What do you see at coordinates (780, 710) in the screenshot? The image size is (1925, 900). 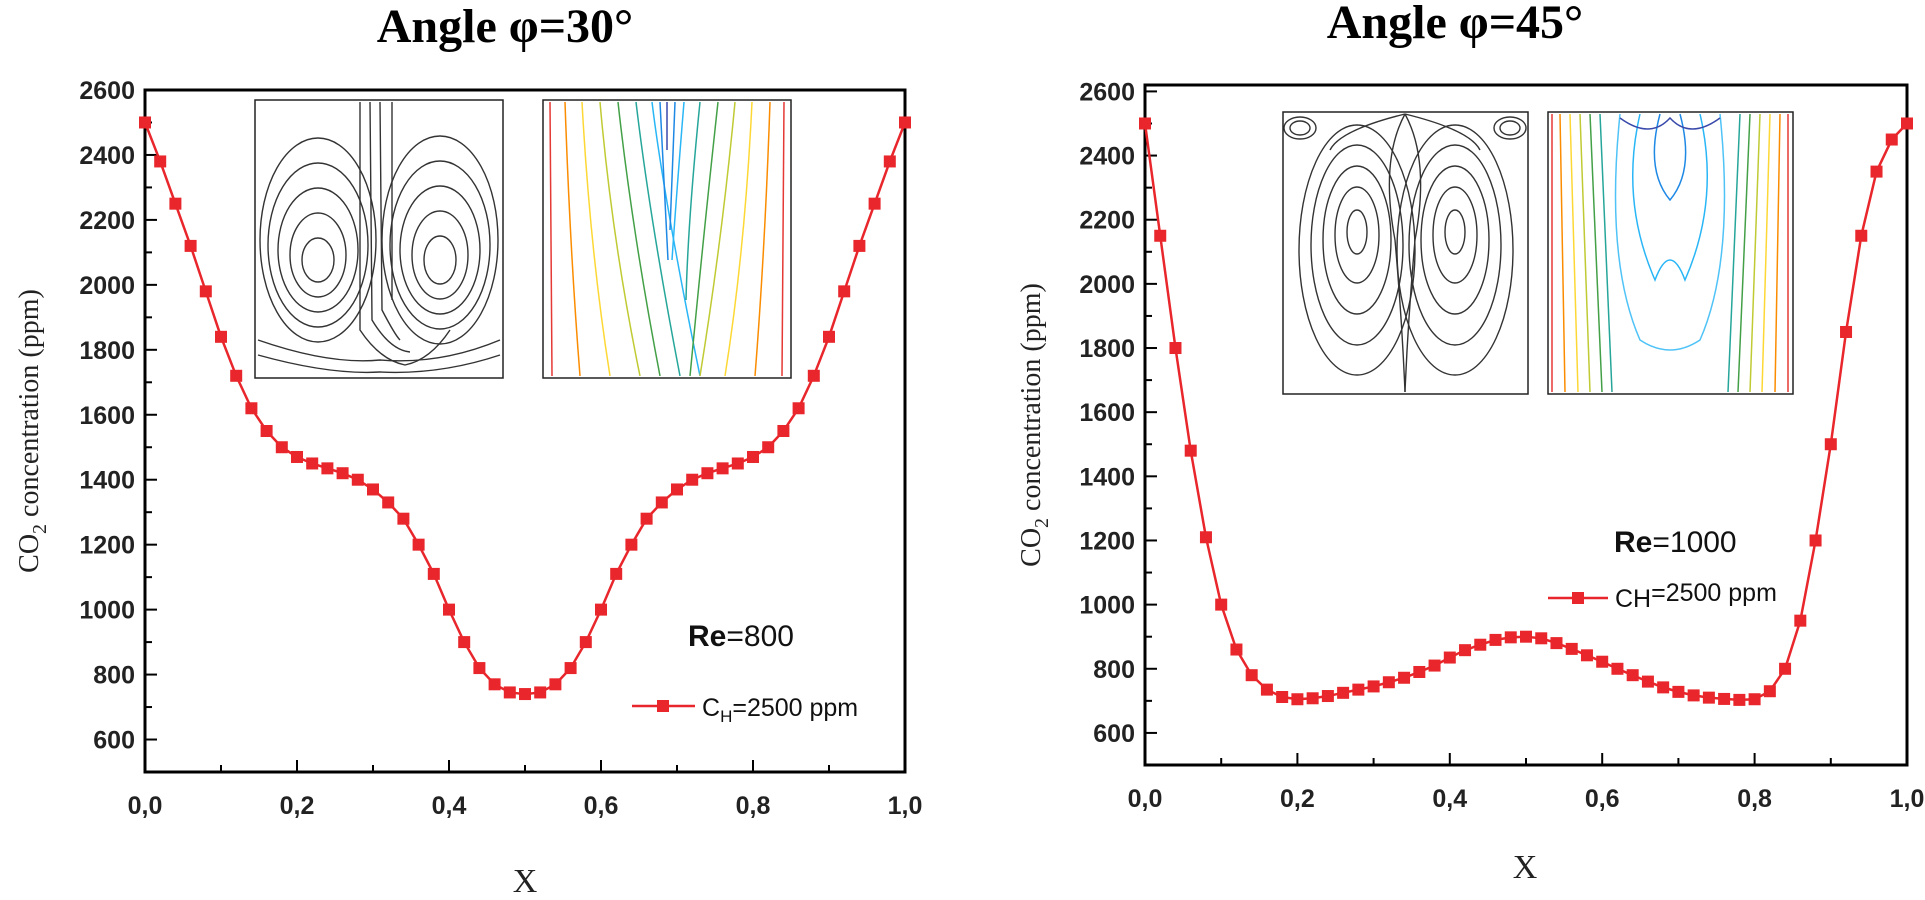 I see `legend-text: CH=2500 ppm` at bounding box center [780, 710].